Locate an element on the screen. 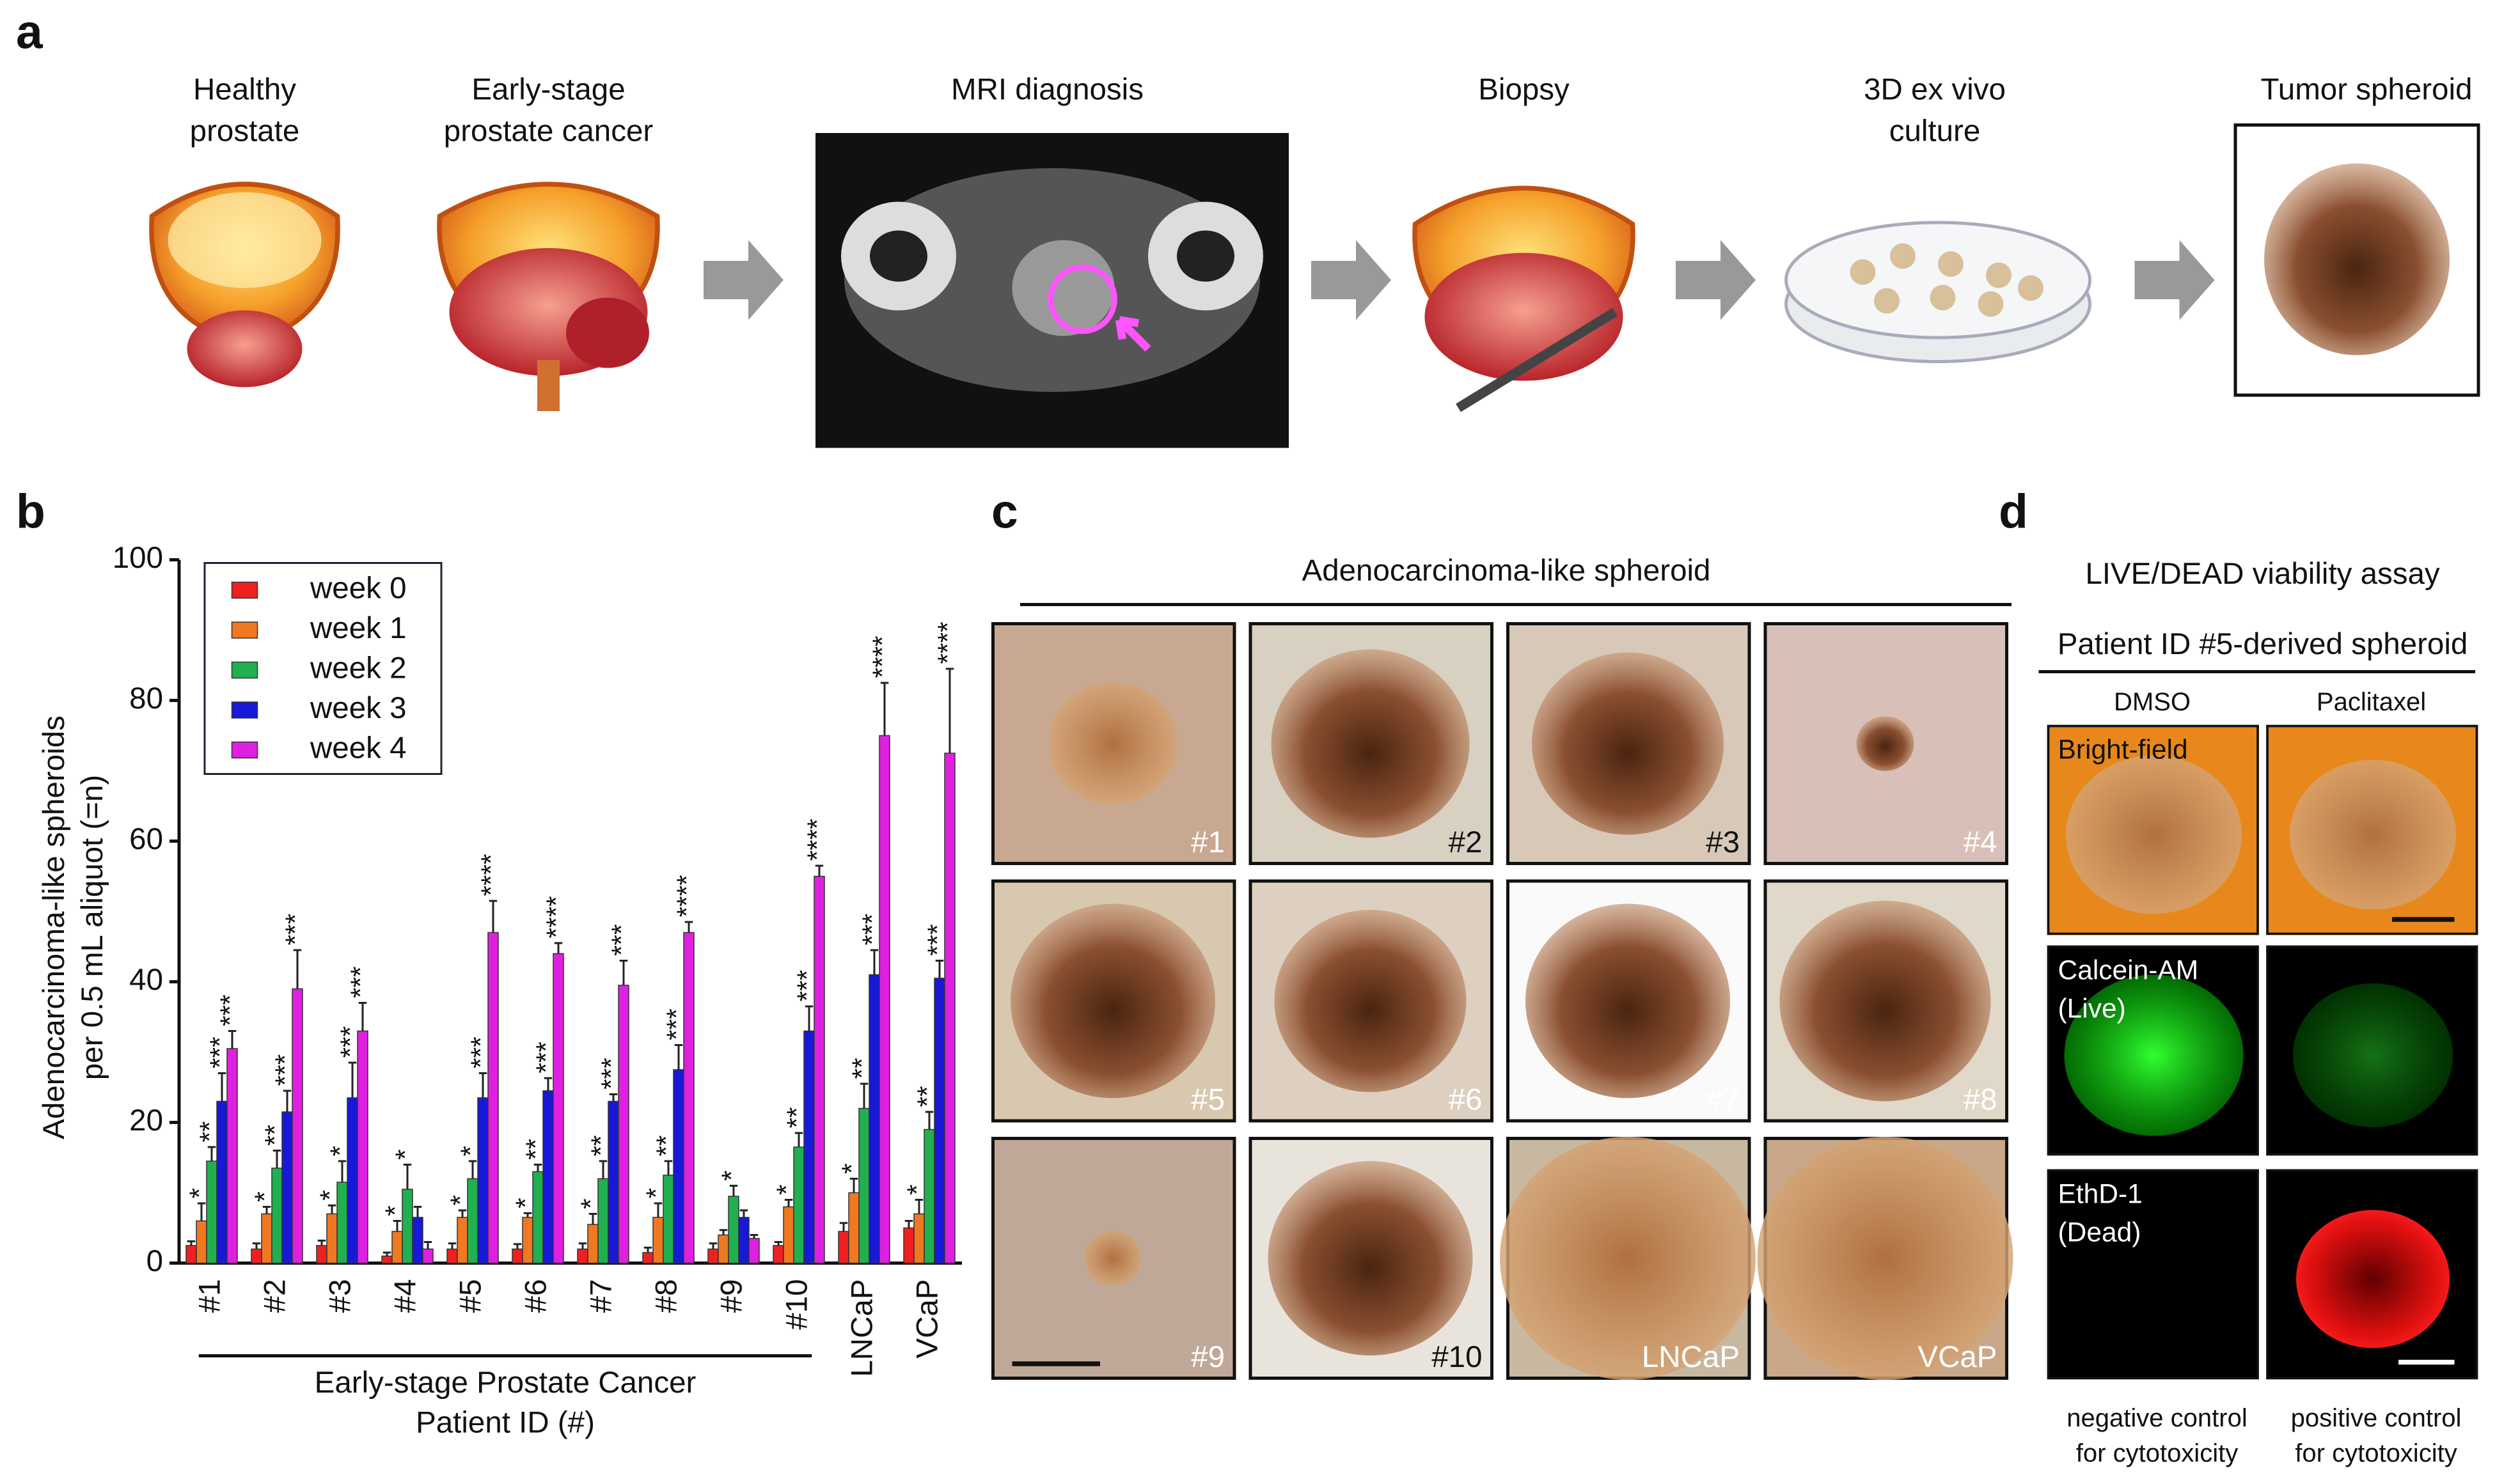 The width and height of the screenshot is (2504, 1484). caption: positive control is located at coordinates (2376, 1418).